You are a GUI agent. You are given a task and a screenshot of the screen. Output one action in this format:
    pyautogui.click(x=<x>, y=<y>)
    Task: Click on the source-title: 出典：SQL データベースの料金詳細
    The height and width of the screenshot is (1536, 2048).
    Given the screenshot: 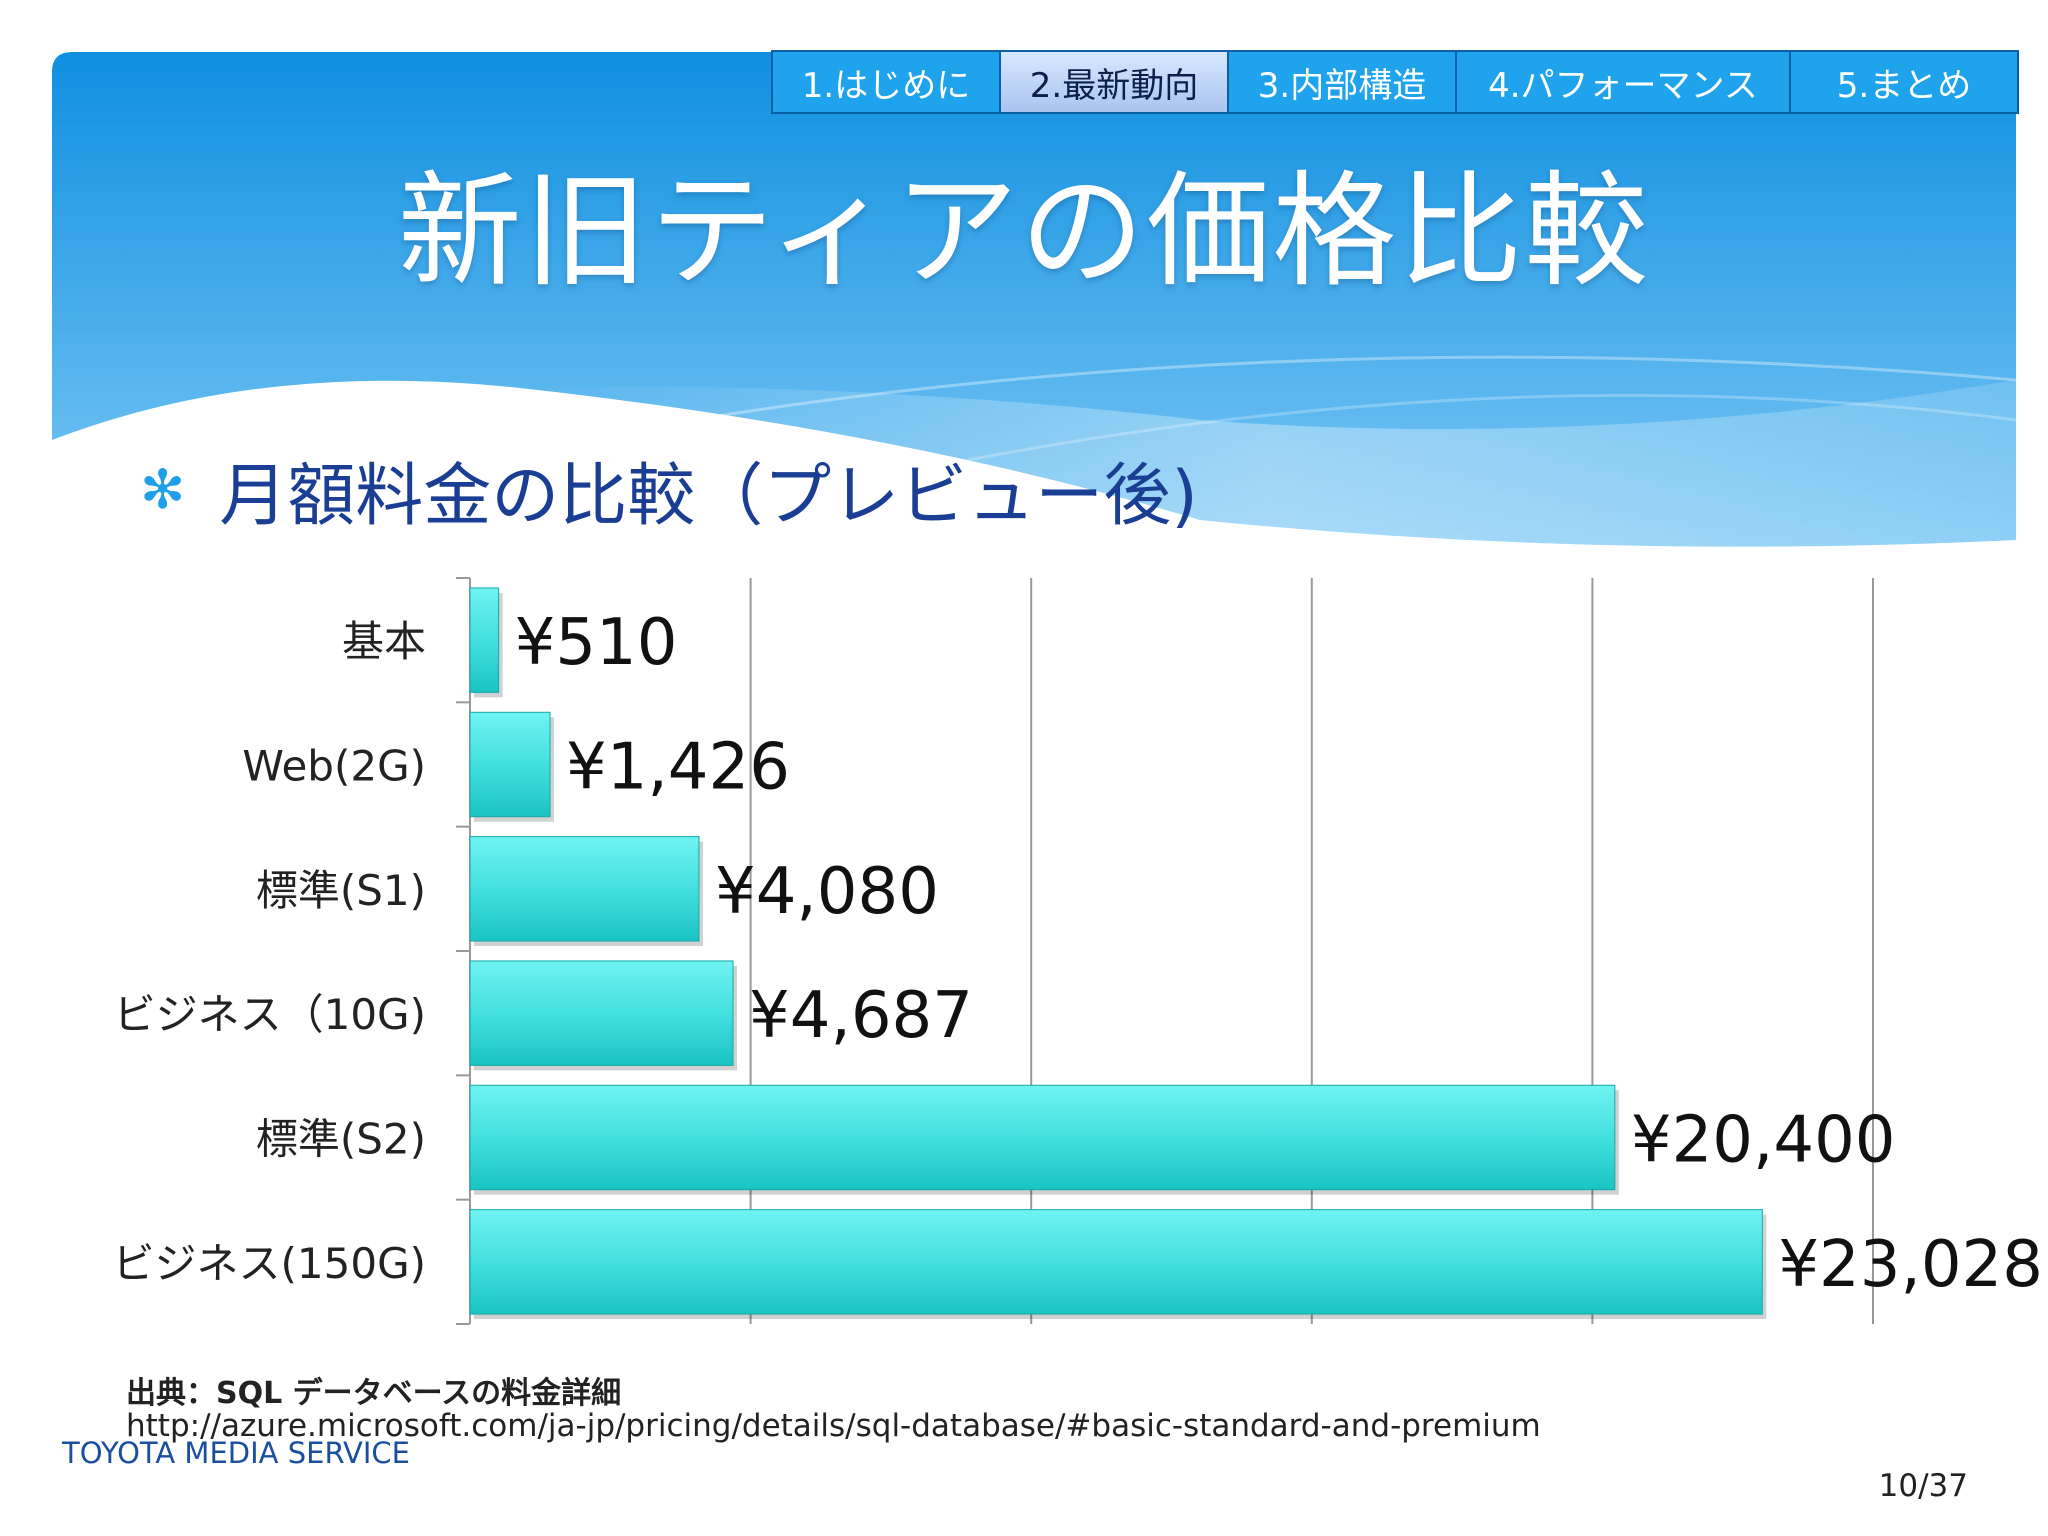 What is the action you would take?
    pyautogui.click(x=374, y=1393)
    